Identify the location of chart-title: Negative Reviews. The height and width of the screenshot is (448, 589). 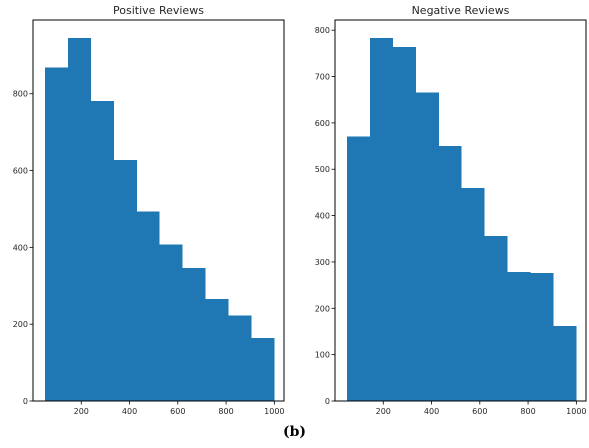
(461, 10).